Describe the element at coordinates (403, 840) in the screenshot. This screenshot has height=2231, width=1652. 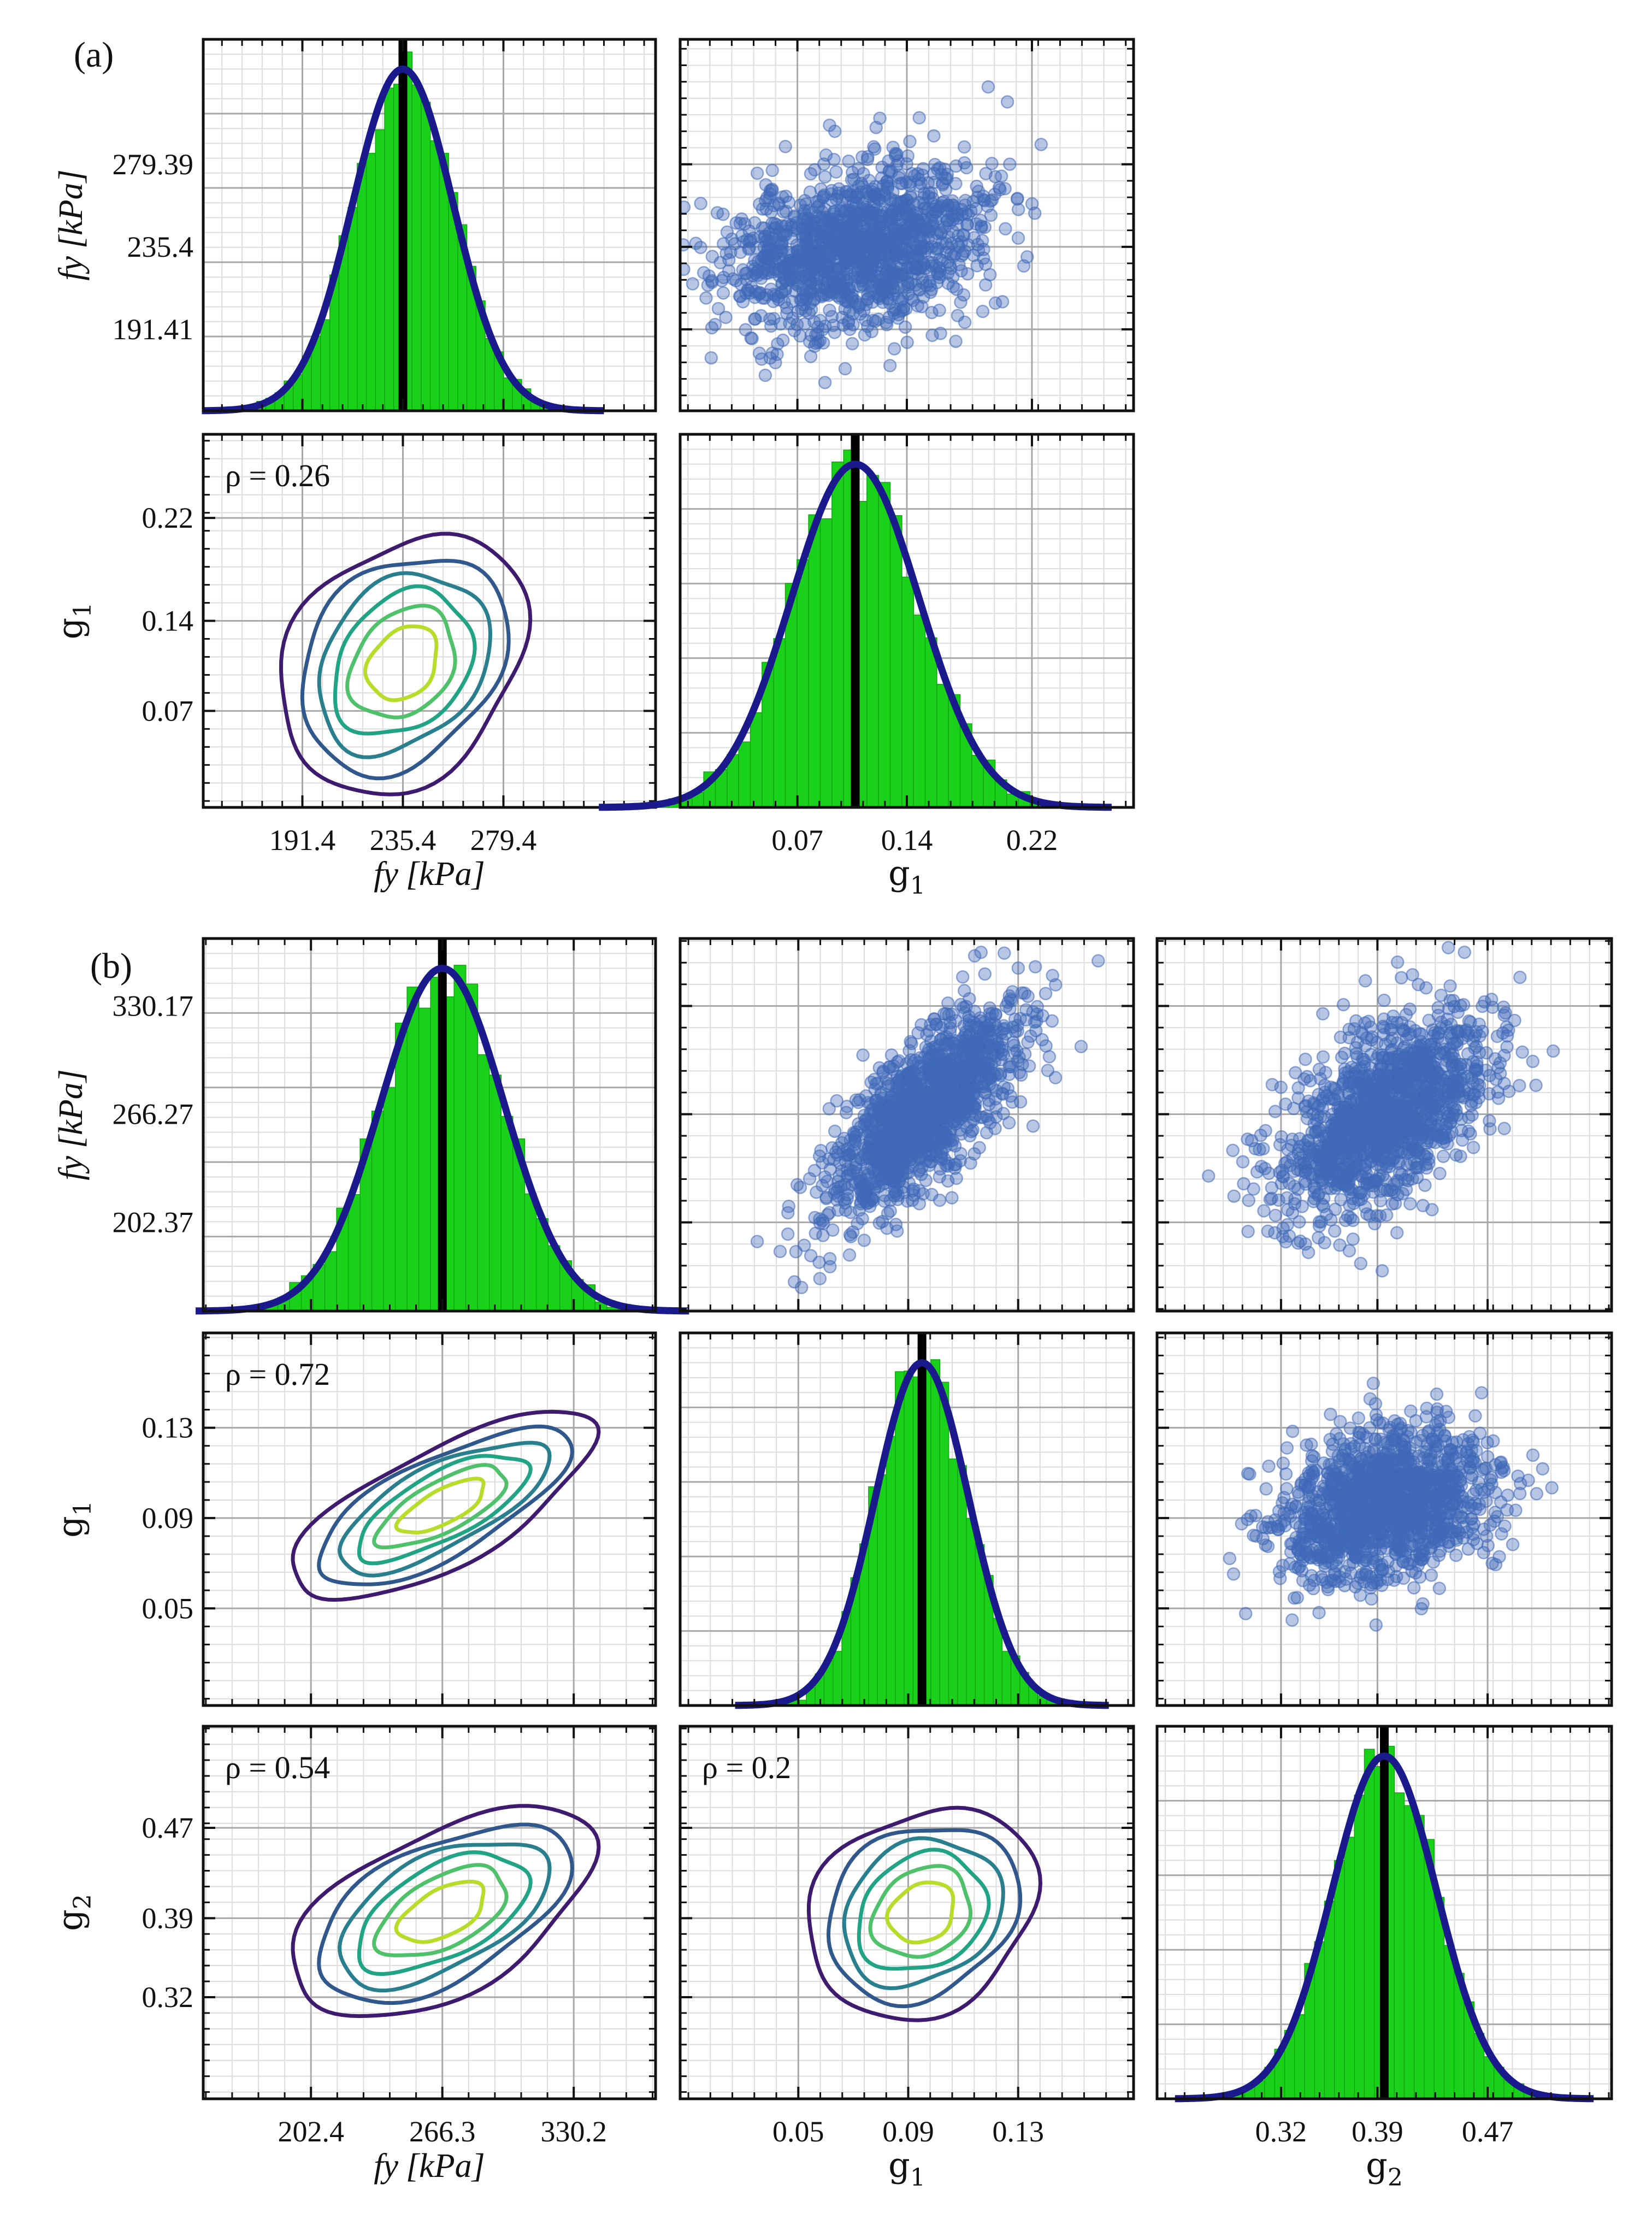
I see `x-tick-label: 235.4` at that location.